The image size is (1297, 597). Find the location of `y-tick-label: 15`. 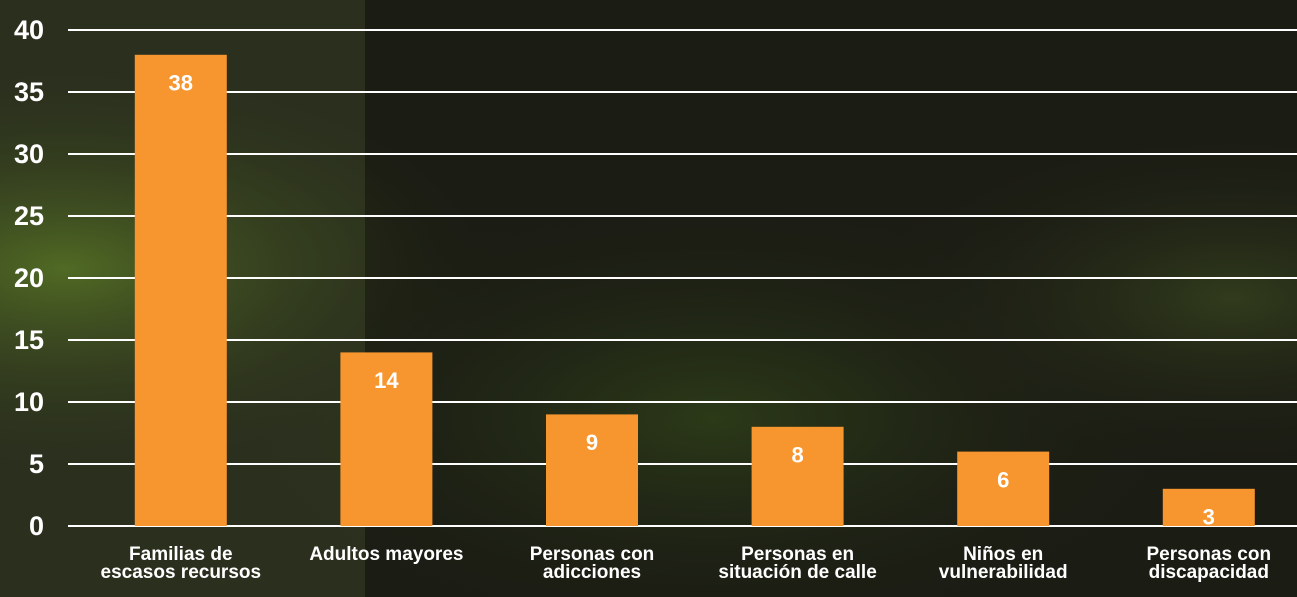

y-tick-label: 15 is located at coordinates (29, 340).